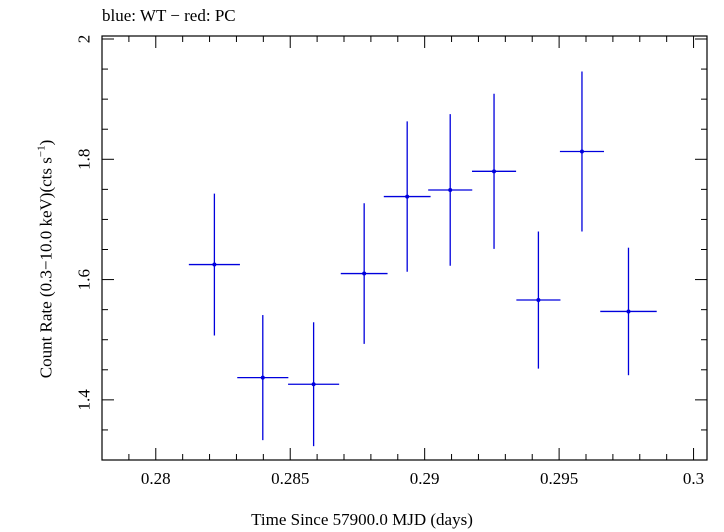 The width and height of the screenshot is (724, 532). I want to click on y-axis-label: Count Rate (0.3−10.0 keV)(cts s−1), so click(46, 259).